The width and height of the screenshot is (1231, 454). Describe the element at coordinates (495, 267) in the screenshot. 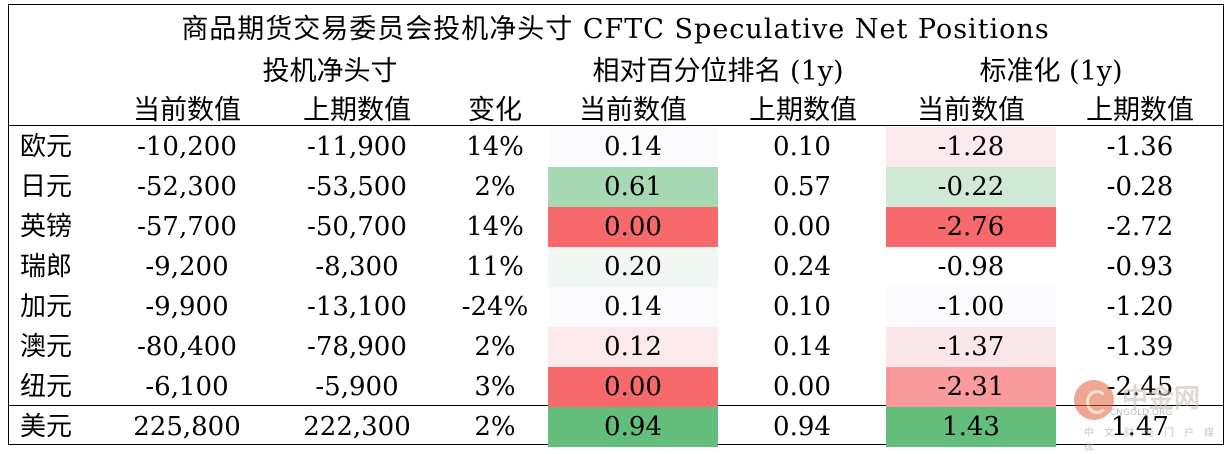

I see `change-value: 11%` at that location.